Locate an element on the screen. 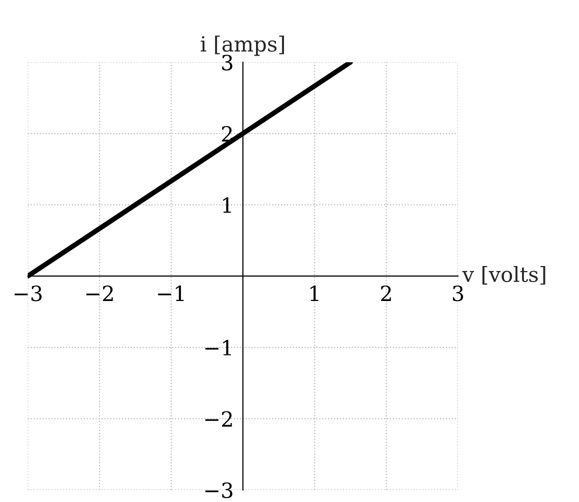  x-tick-label: 1 is located at coordinates (314, 293).